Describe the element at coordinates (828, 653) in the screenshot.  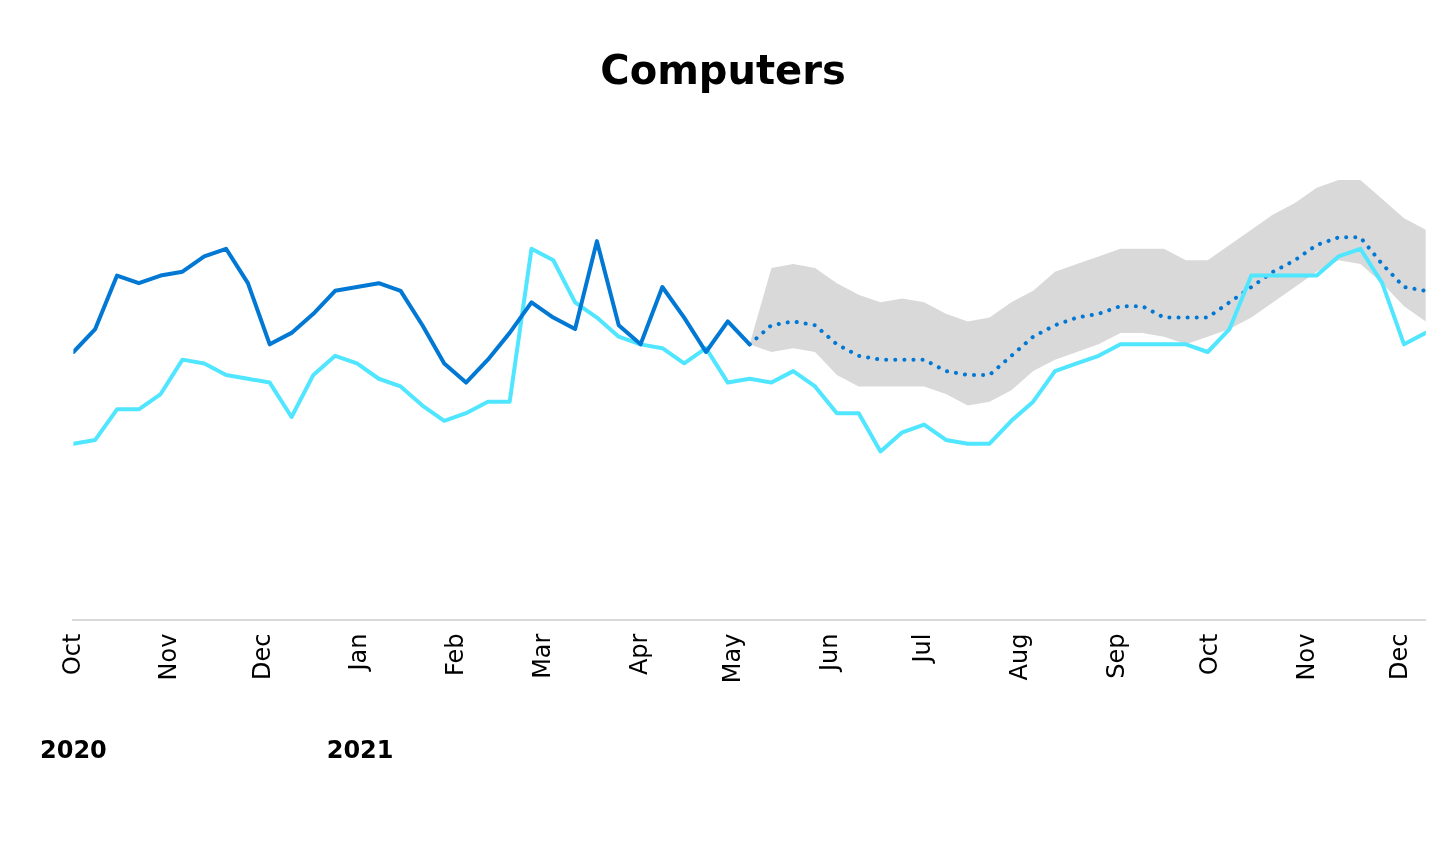
I see `x-tick-label: Jun` at that location.